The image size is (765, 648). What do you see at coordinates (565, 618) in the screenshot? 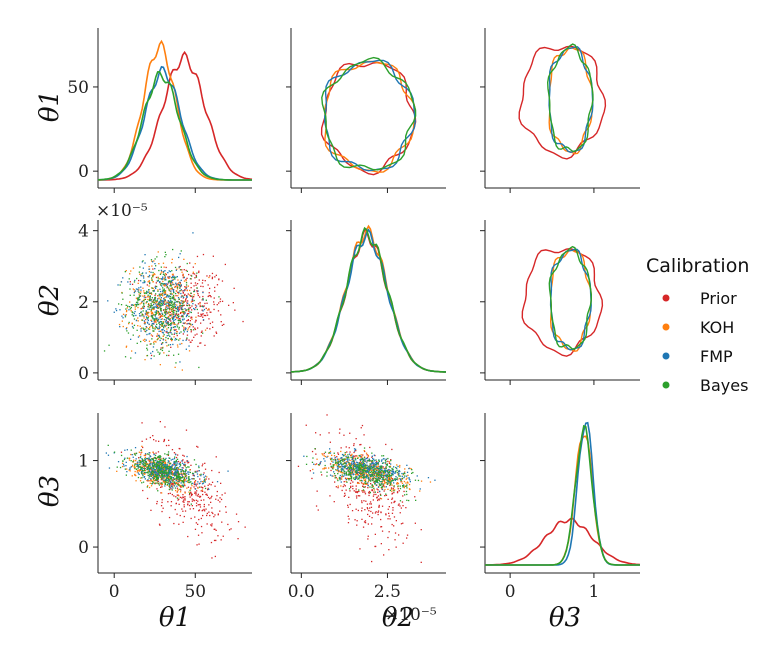
I see `x-axis-label: θ3` at bounding box center [565, 618].